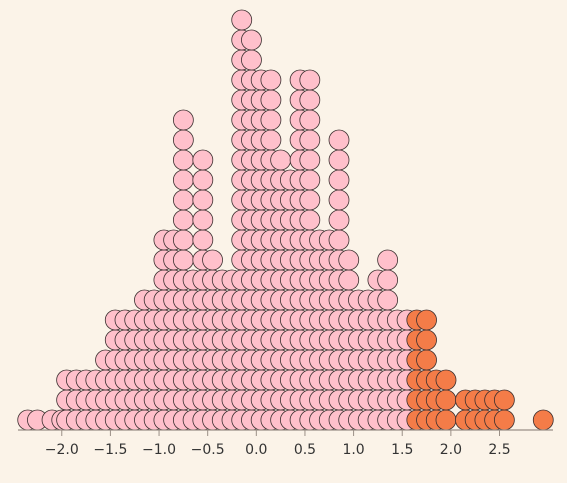 Image resolution: width=567 pixels, height=483 pixels. Describe the element at coordinates (451, 450) in the screenshot. I see `x-tick-label: 2.0` at that location.